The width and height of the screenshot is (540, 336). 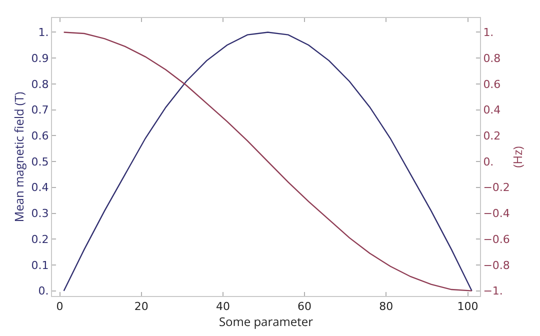 What do you see at coordinates (488, 161) in the screenshot?
I see `y2-tick-label: 0.` at bounding box center [488, 161].